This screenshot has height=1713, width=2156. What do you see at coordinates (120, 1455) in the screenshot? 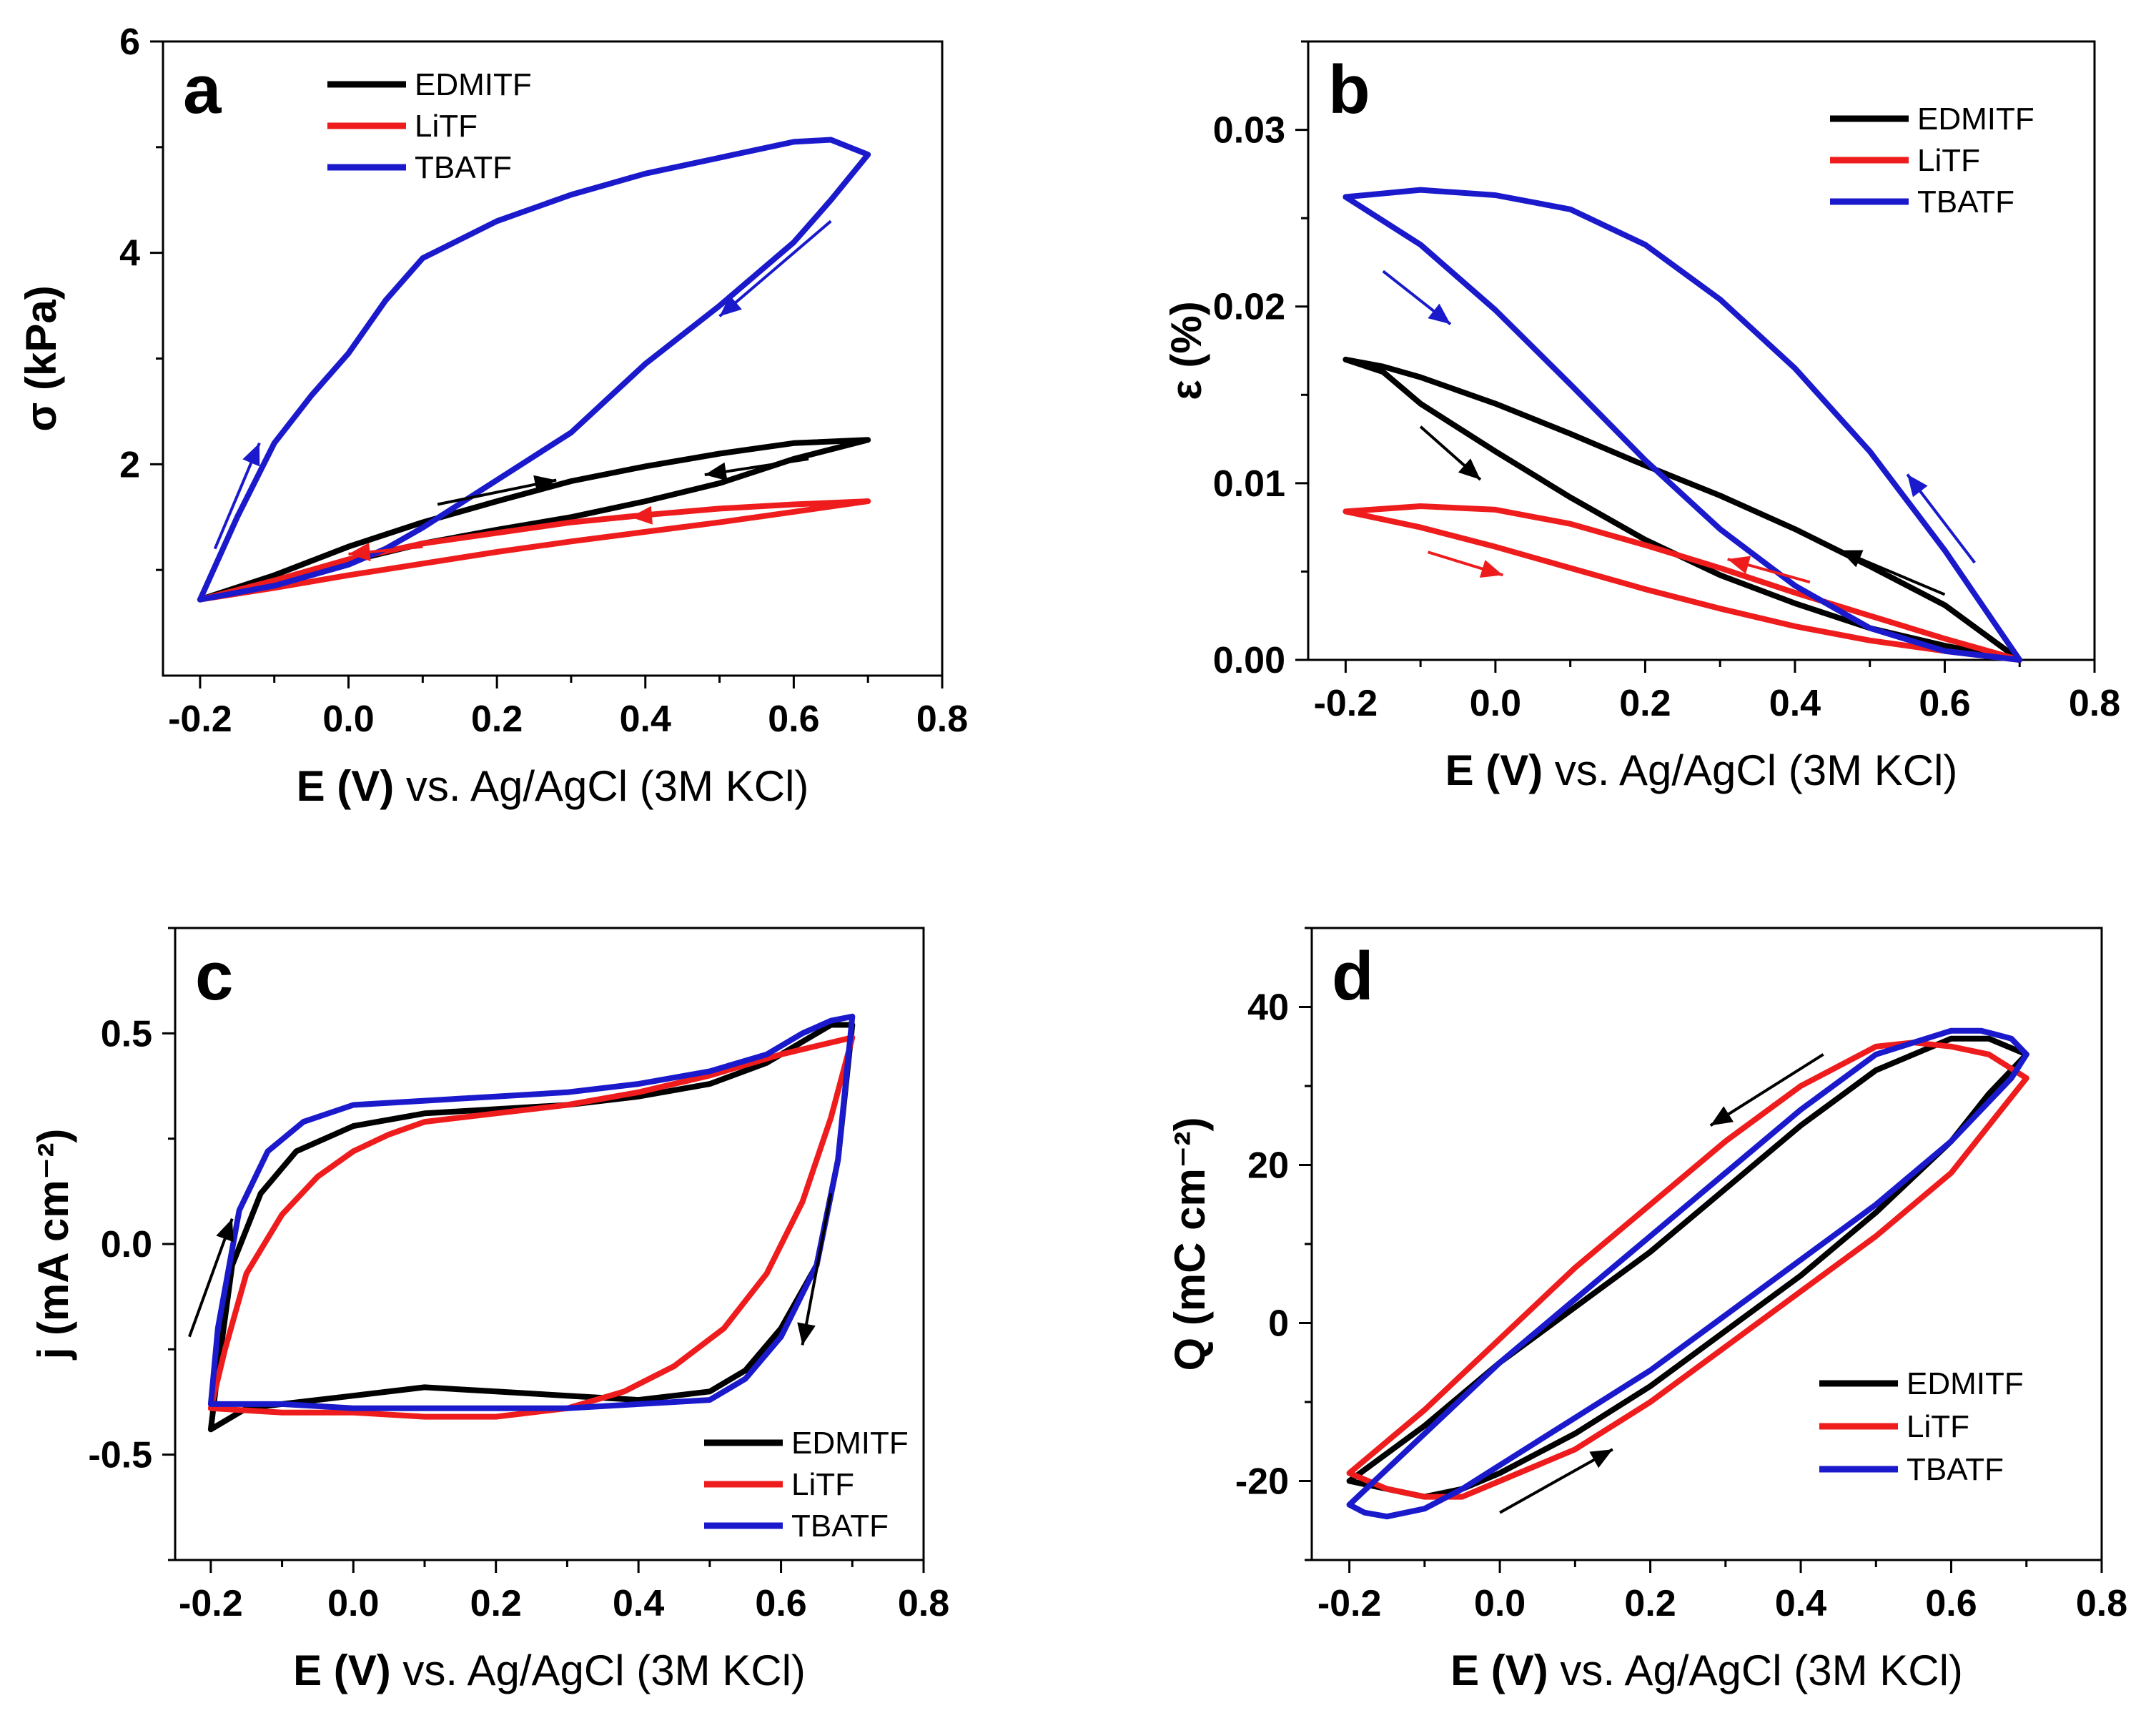
I see `y-tick-label: -0.5` at bounding box center [120, 1455].